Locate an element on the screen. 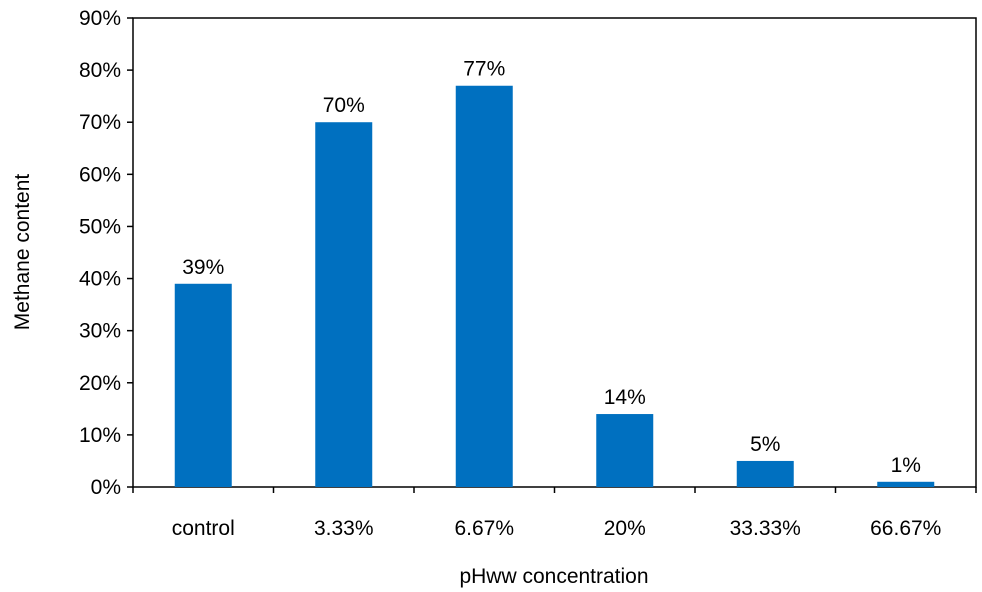  y-tick-label: 40% is located at coordinates (100, 279).